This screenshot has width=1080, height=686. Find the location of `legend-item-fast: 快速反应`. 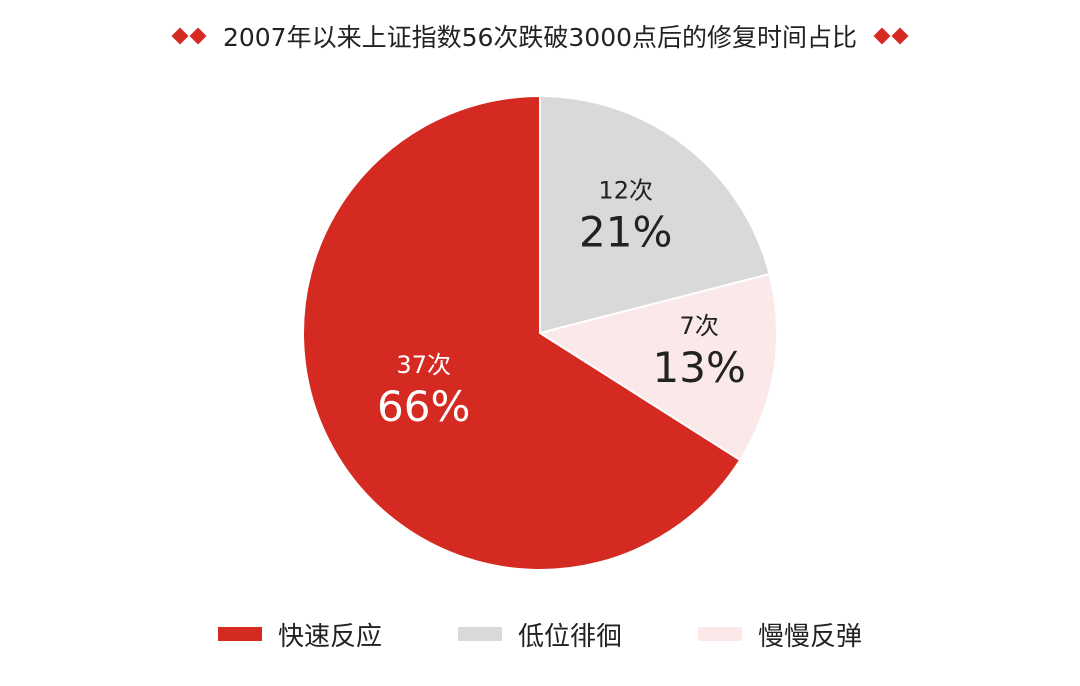

legend-item-fast: 快速反应 is located at coordinates (299, 634).